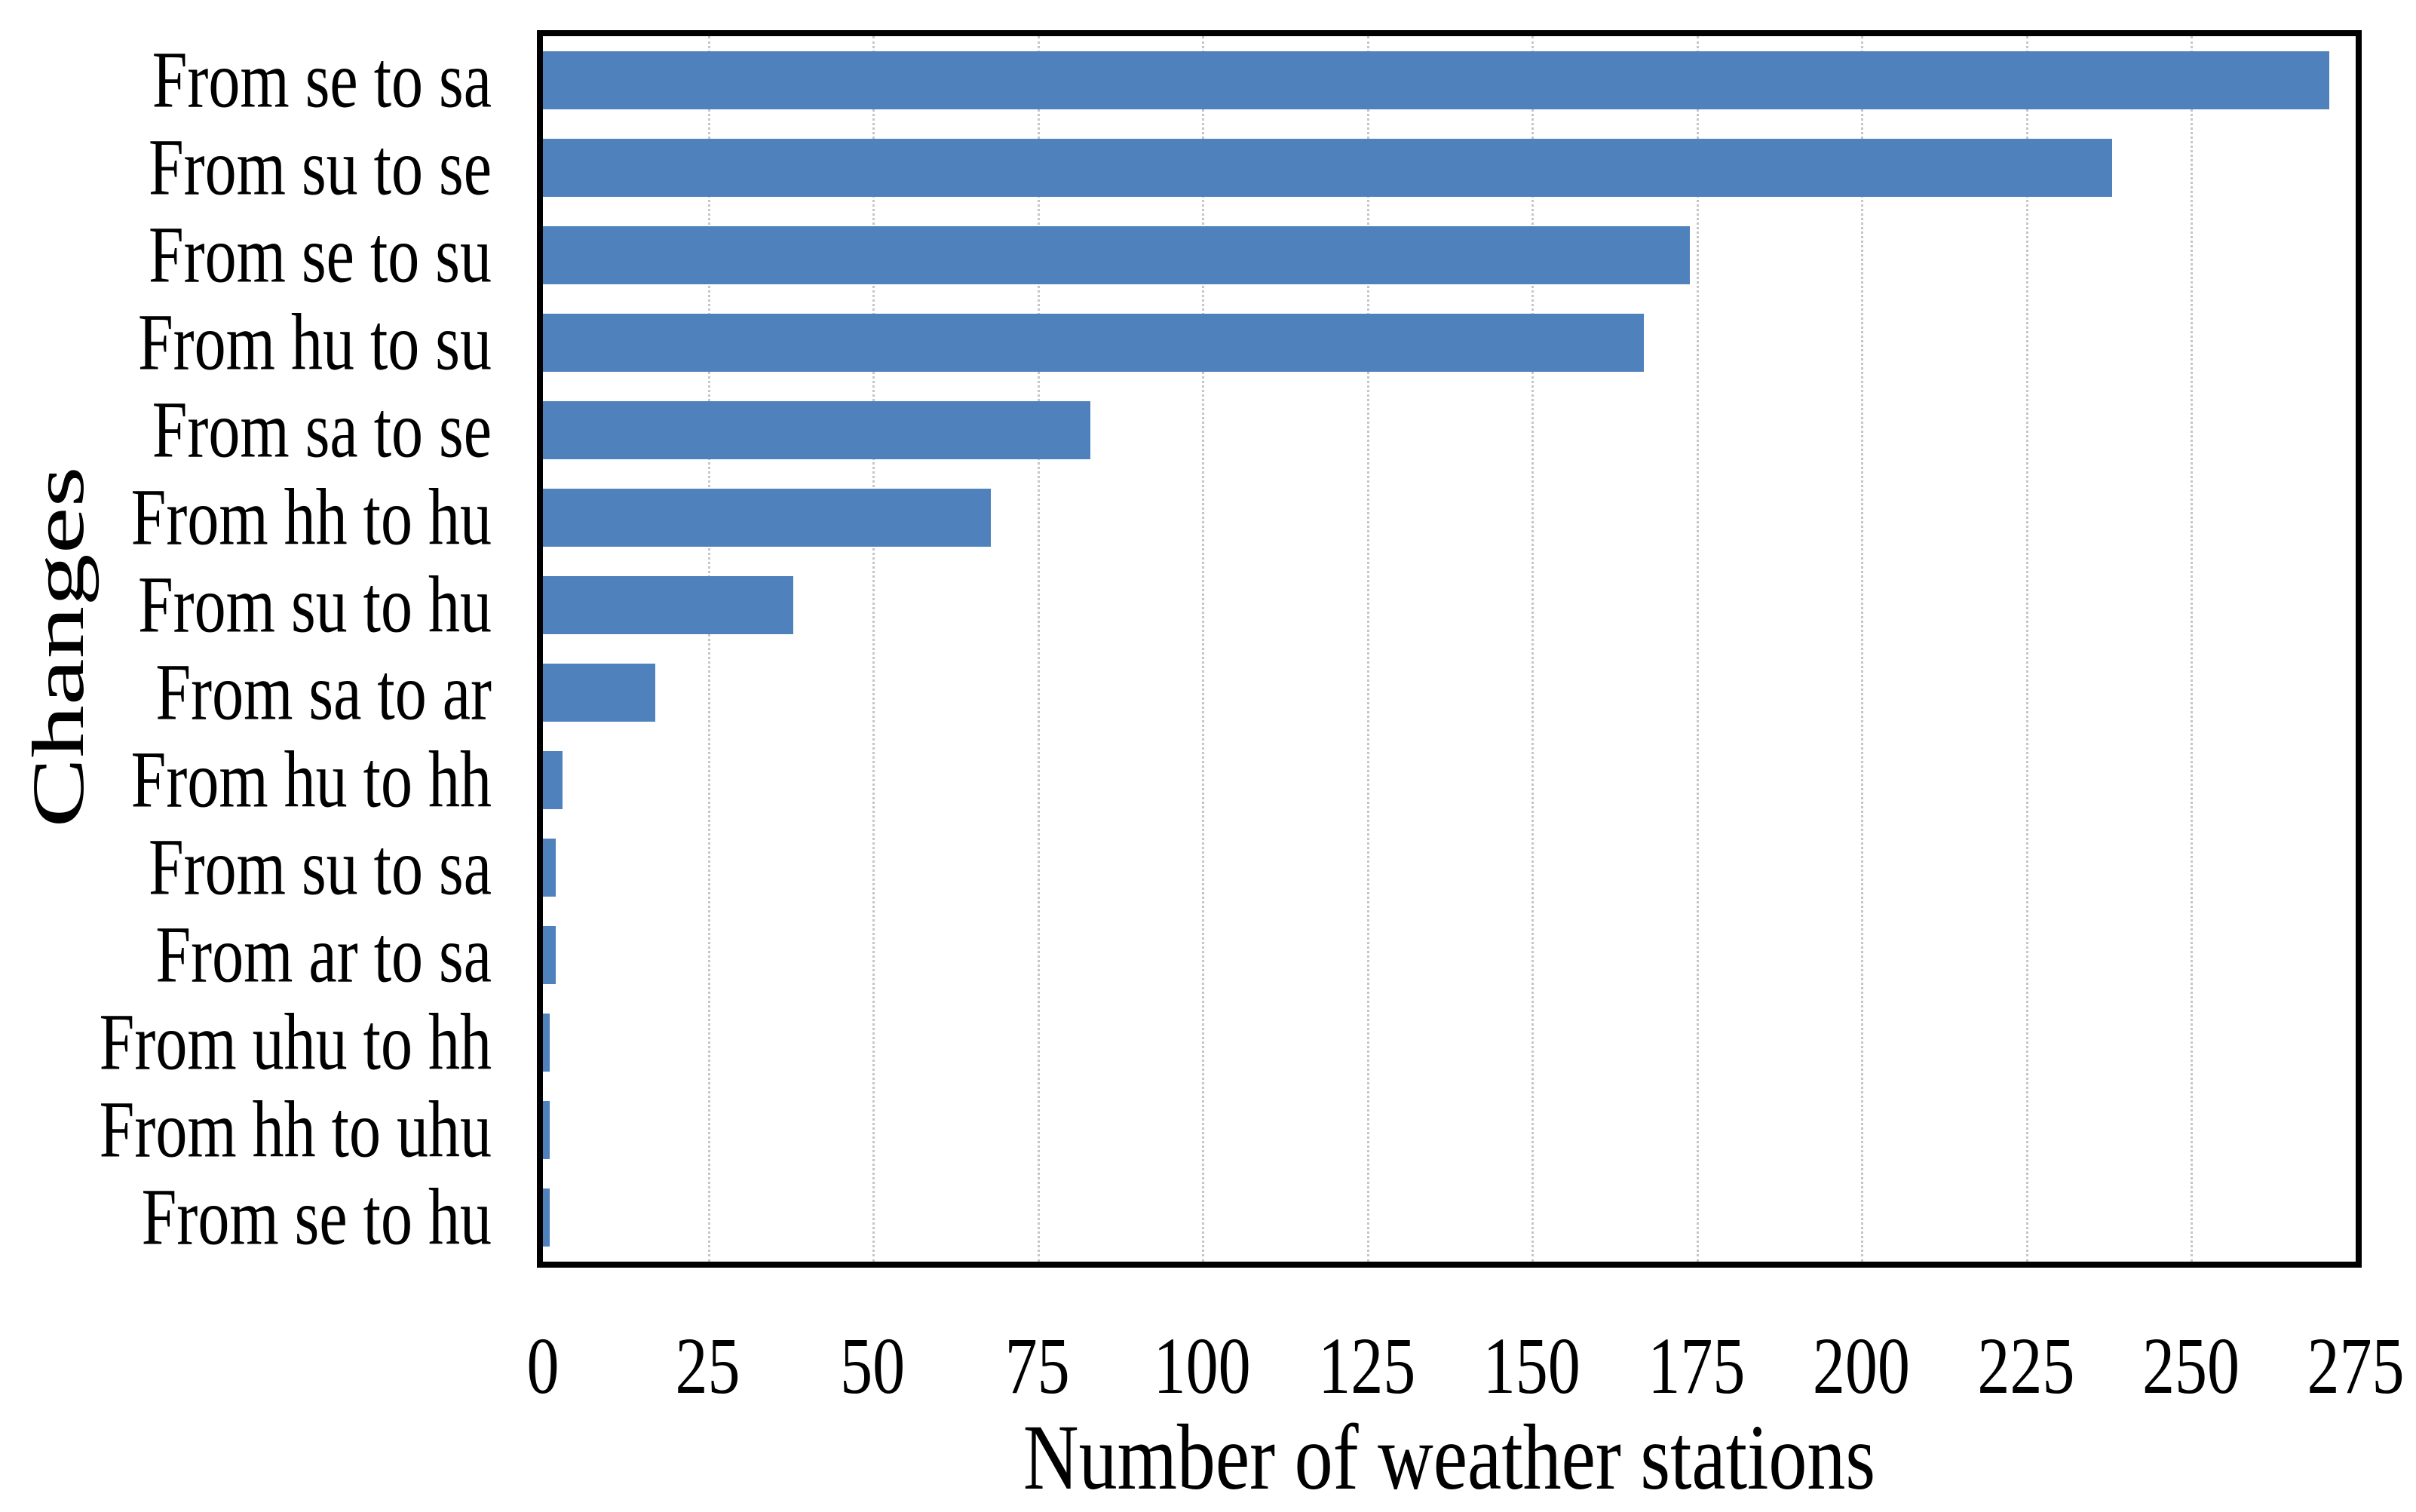 The image size is (2416, 1512). I want to click on x-tick-label: 225, so click(2026, 1365).